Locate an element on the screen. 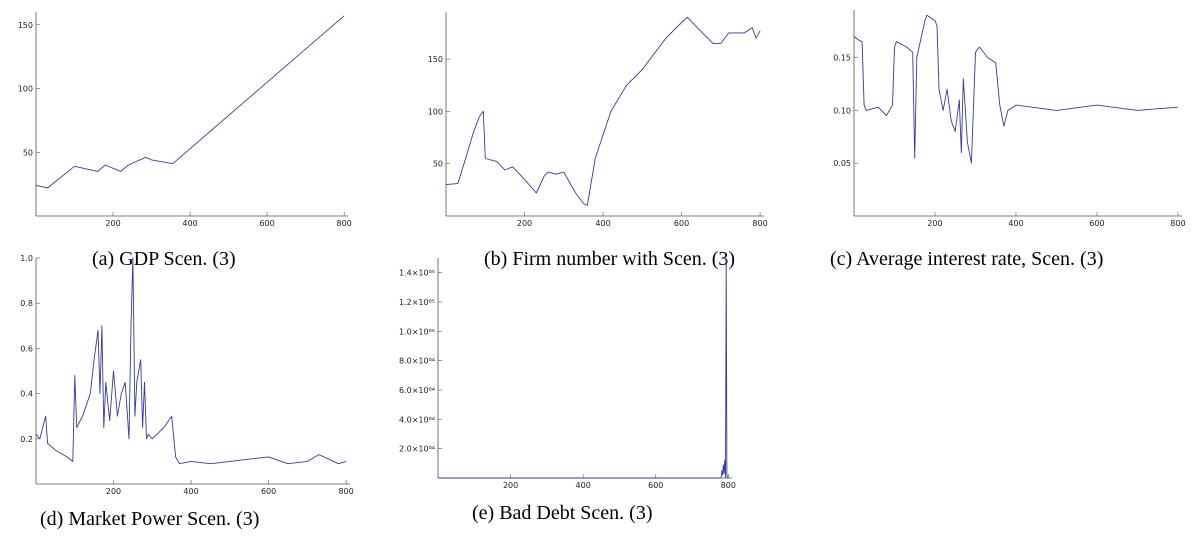  y-tick-label: 0.10 is located at coordinates (842, 110).